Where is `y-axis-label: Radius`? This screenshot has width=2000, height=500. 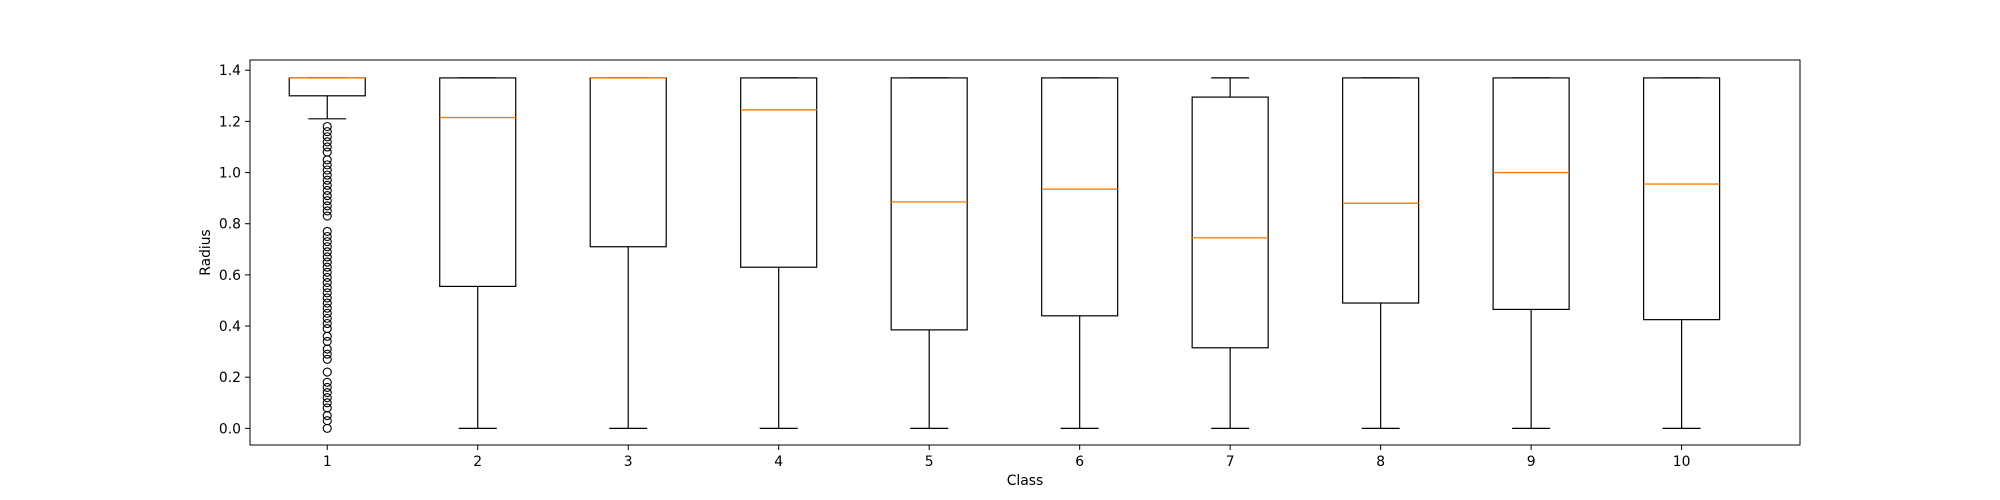
y-axis-label: Radius is located at coordinates (206, 252).